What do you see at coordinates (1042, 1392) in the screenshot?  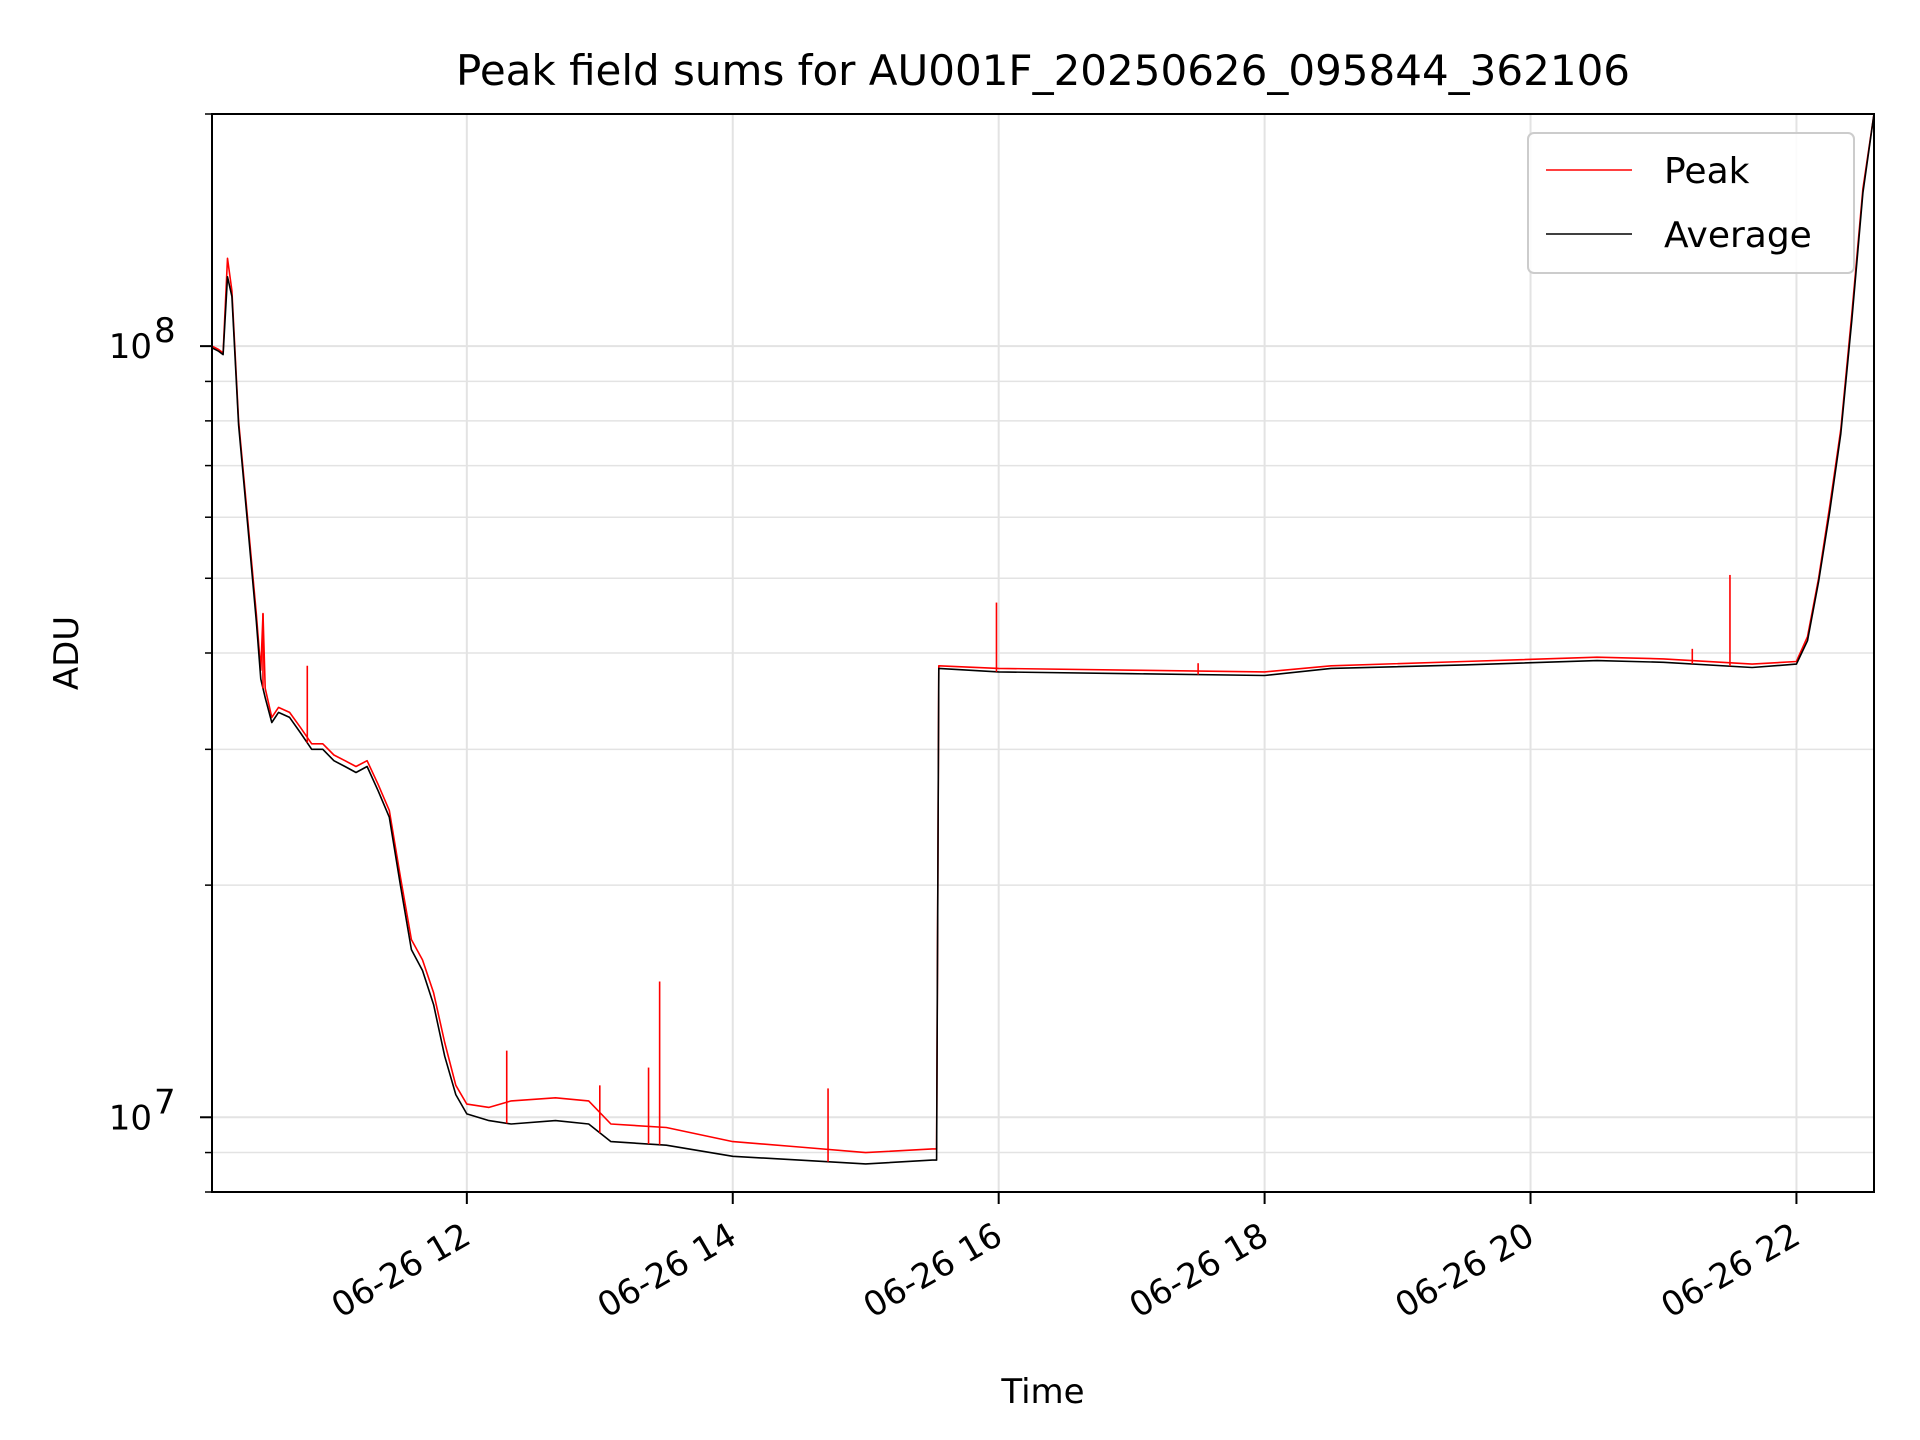 I see `x-axis-label: Time` at bounding box center [1042, 1392].